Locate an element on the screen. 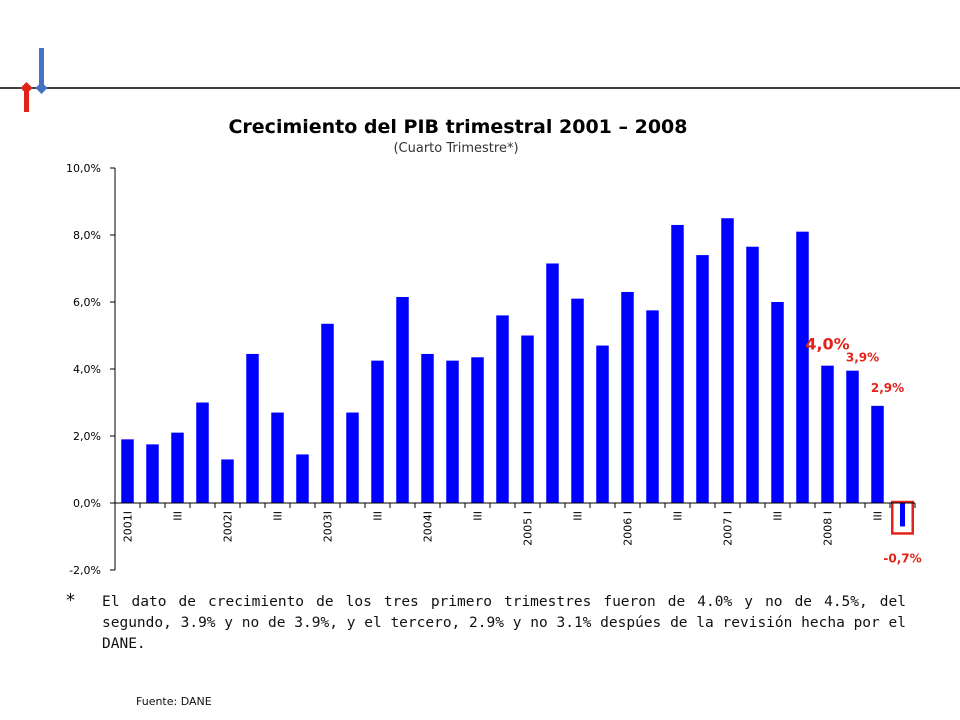  logo-blue-diamond is located at coordinates (41, 88).